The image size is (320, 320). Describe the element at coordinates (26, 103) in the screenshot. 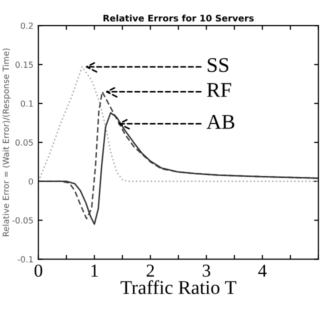

I see `y-tick-label: 0.1` at that location.